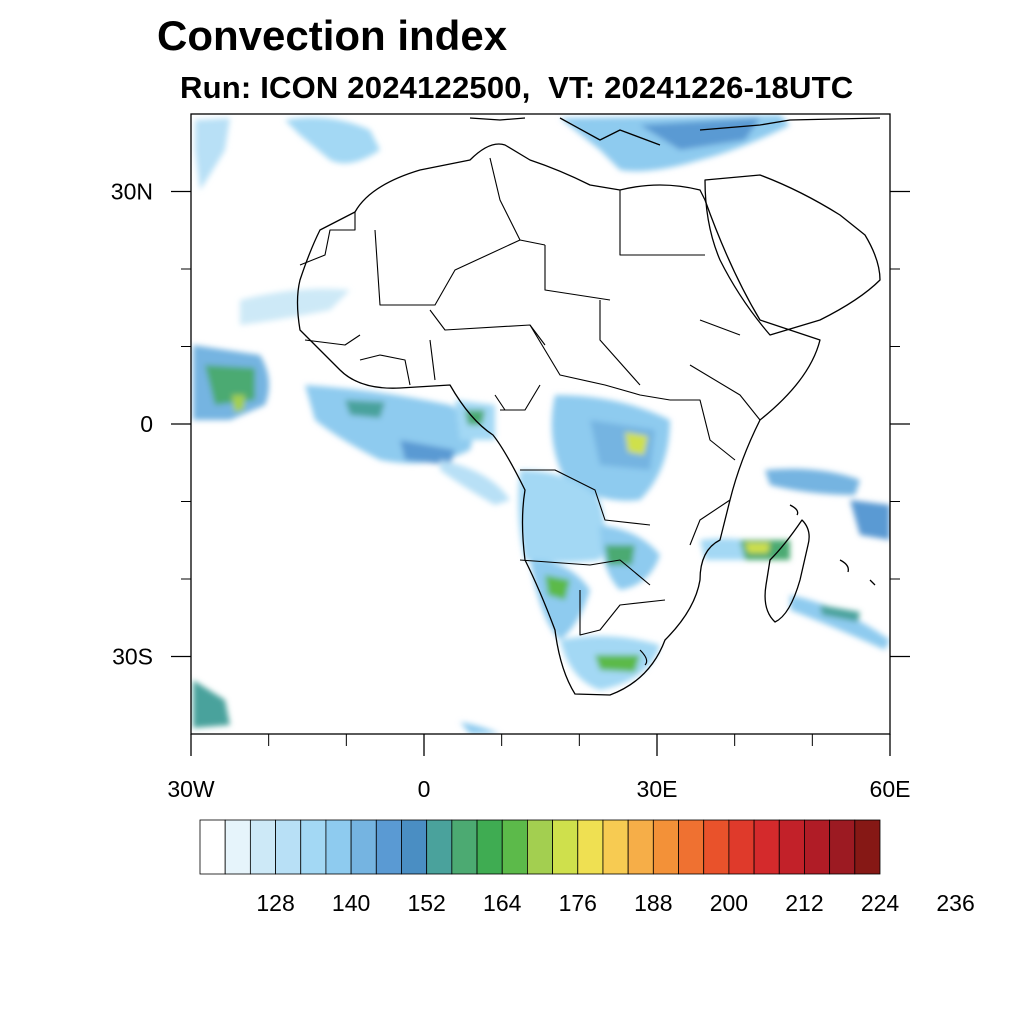  Describe the element at coordinates (620, 555) in the screenshot. I see `convection-patch-zambia-core` at that location.